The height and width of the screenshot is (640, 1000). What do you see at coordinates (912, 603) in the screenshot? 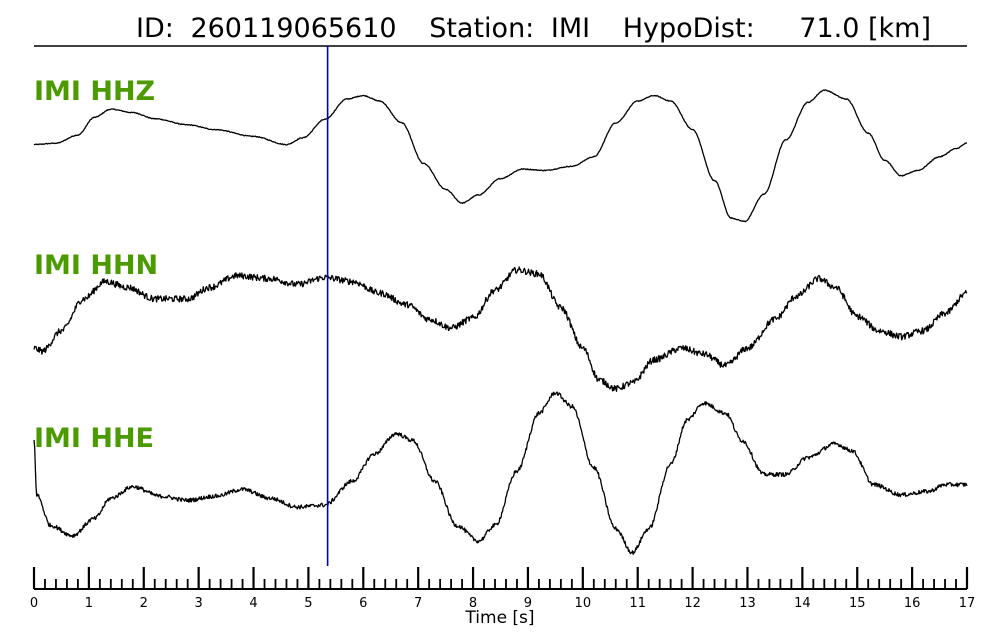
I see `x-tick-label: 16` at bounding box center [912, 603].